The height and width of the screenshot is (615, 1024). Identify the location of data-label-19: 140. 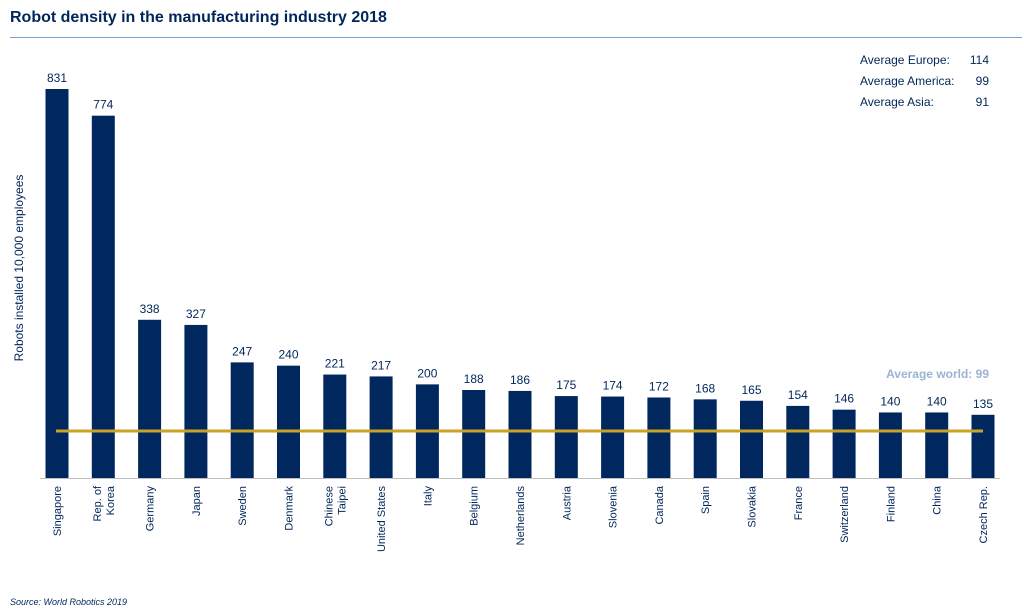
(937, 401).